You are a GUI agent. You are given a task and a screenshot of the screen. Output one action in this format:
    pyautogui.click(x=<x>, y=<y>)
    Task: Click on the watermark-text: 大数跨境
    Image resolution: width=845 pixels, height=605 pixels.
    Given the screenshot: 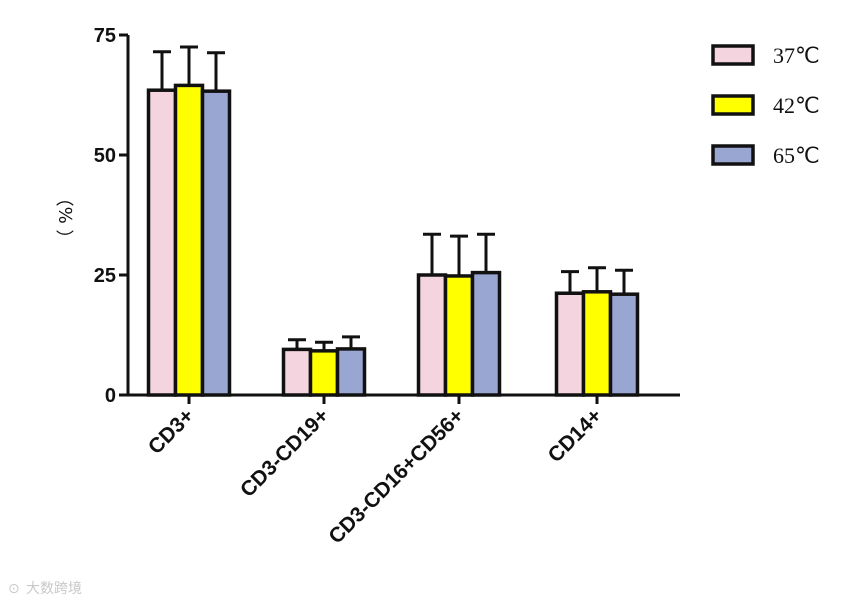 What is the action you would take?
    pyautogui.click(x=54, y=589)
    